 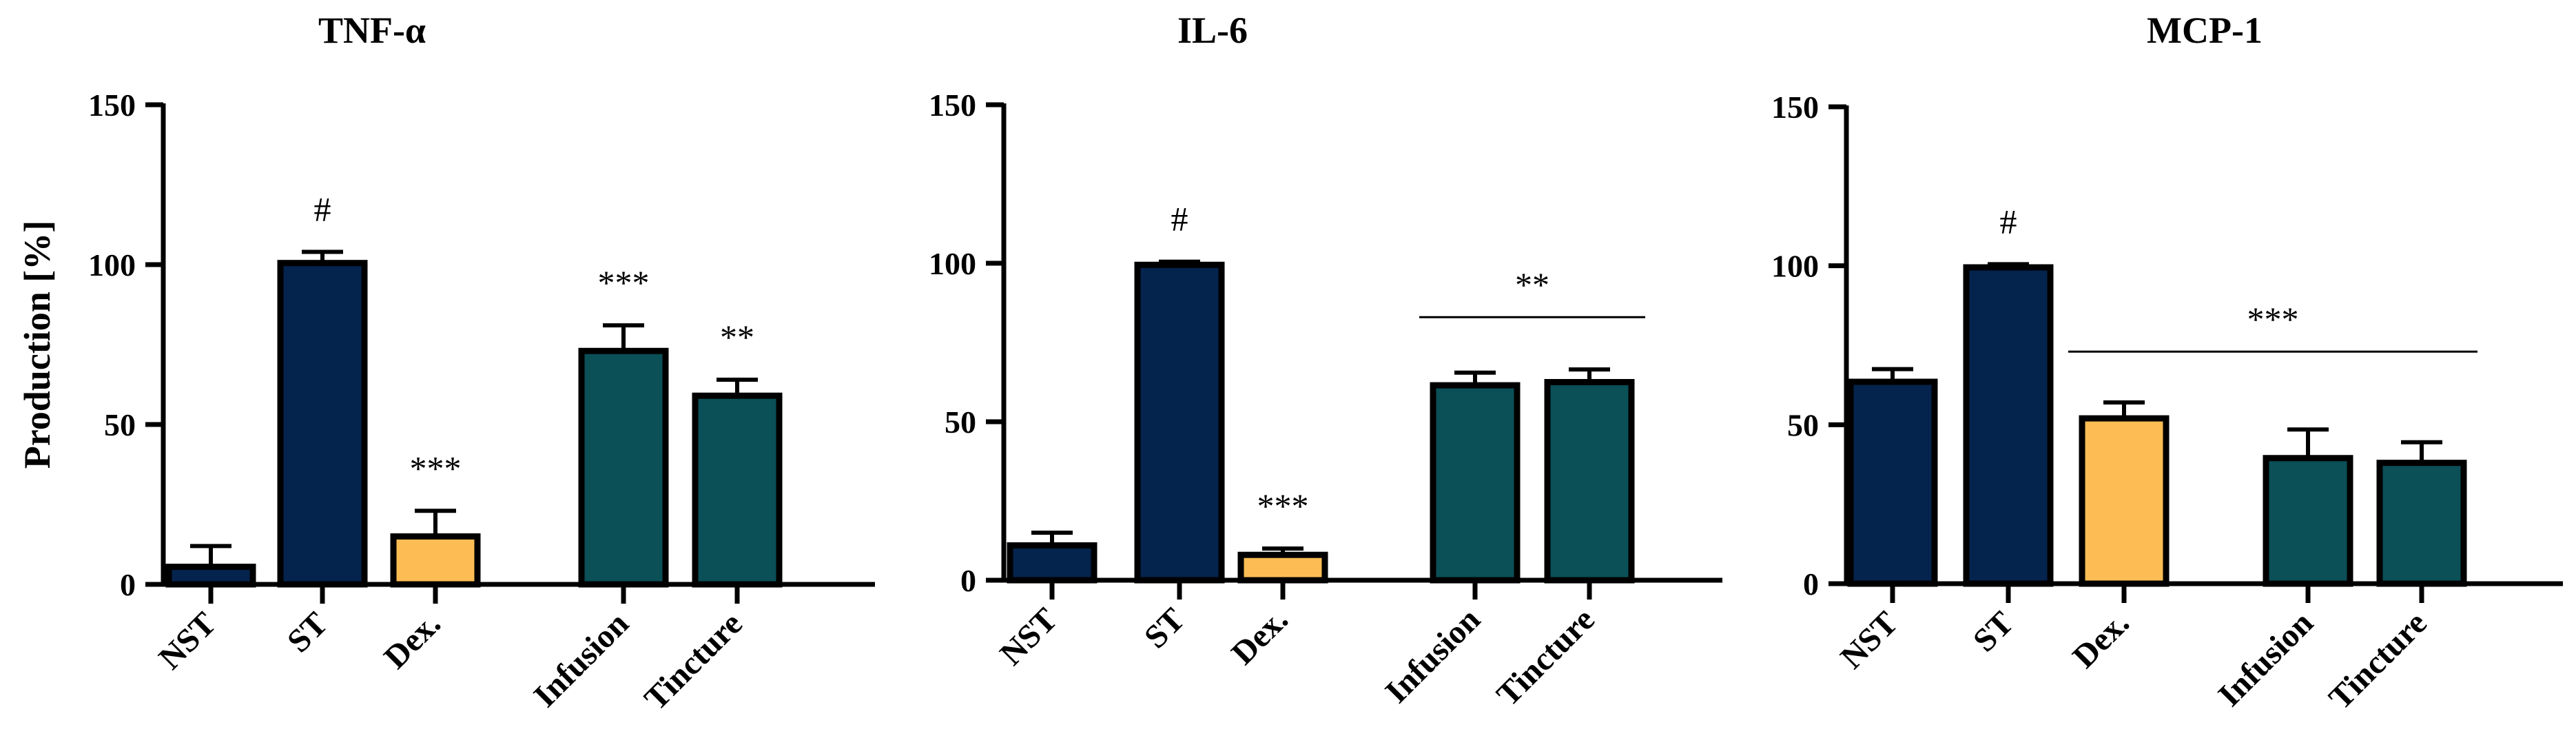 What do you see at coordinates (737, 337) in the screenshot?
I see `significance-annotation: **` at bounding box center [737, 337].